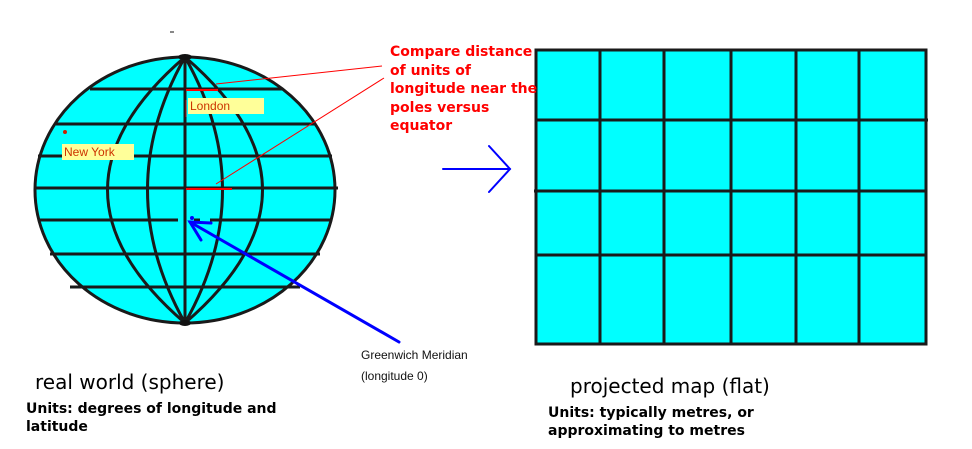  What do you see at coordinates (185, 57) in the screenshot?
I see `north-pole-marker` at bounding box center [185, 57].